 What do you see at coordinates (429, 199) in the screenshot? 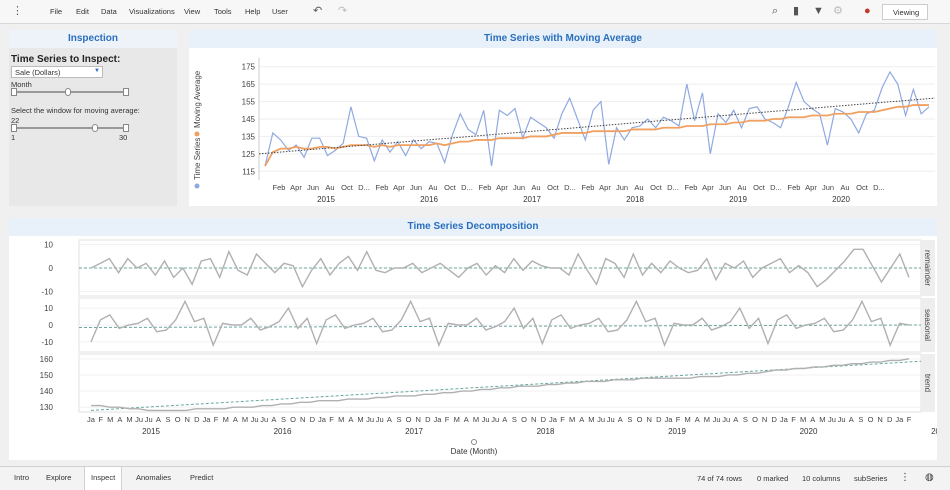
I see `x-year-tick: 2016` at bounding box center [429, 199].